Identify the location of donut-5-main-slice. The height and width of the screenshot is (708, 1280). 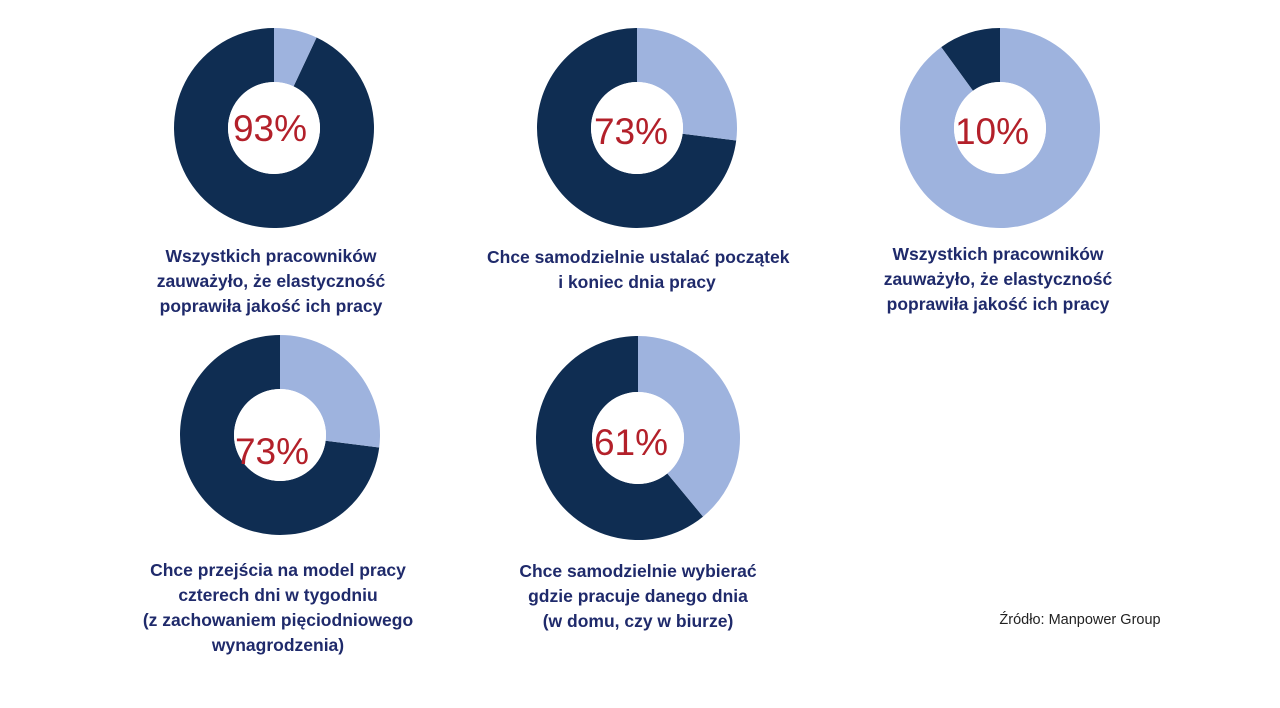
(620, 437).